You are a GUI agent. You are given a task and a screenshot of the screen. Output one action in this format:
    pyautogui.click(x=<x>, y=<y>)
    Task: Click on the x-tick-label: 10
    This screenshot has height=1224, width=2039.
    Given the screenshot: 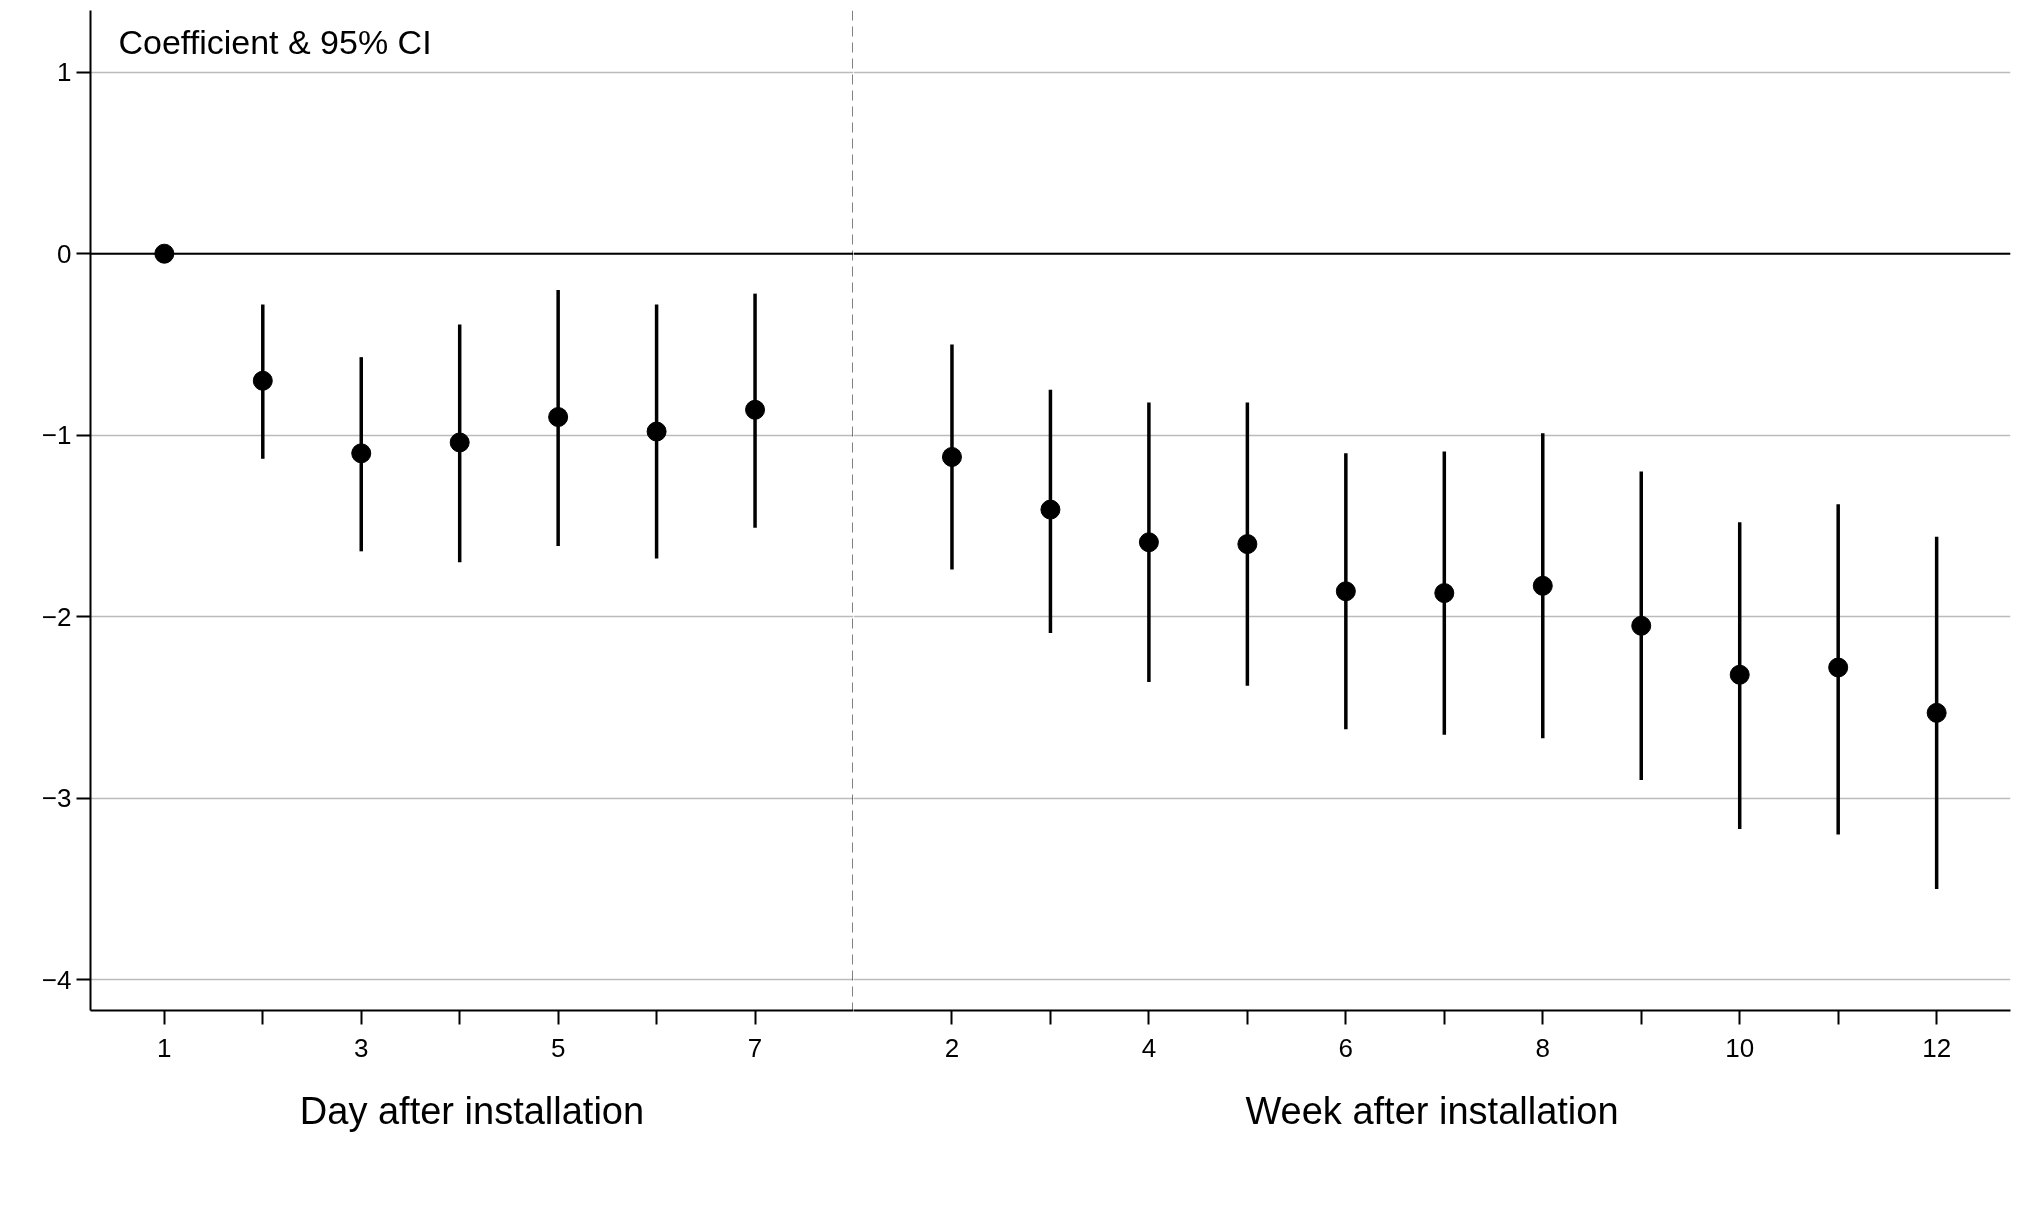 What is the action you would take?
    pyautogui.click(x=1740, y=1047)
    